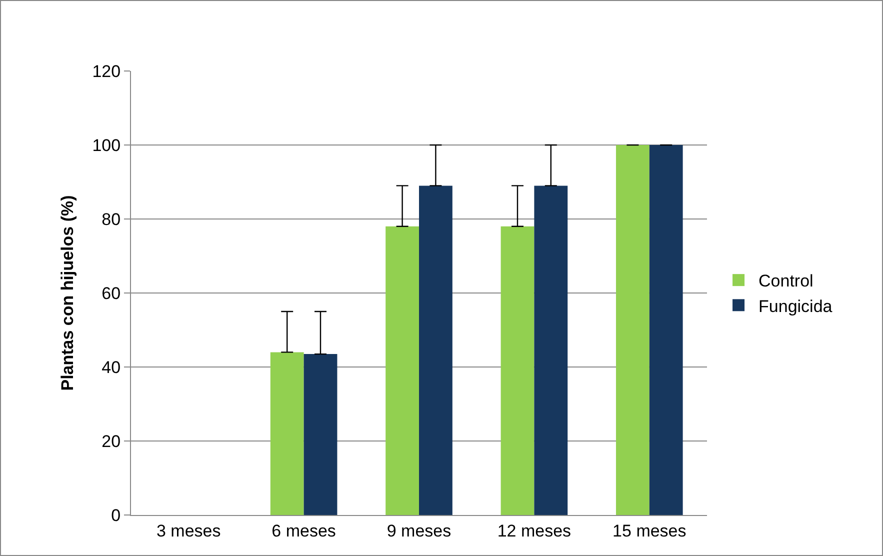  What do you see at coordinates (111, 441) in the screenshot?
I see `y-tick-label: 20` at bounding box center [111, 441].